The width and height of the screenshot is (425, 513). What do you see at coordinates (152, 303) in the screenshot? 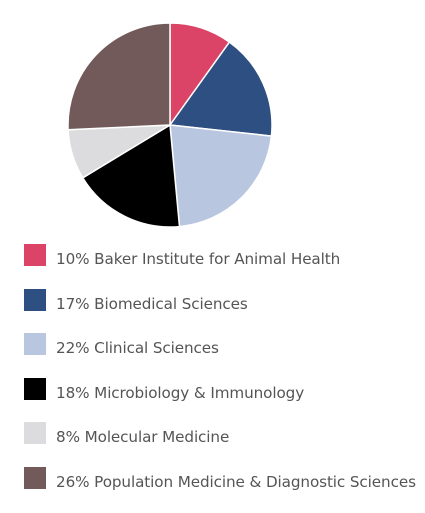
I see `legend-label: 17% Biomedical Sciences` at bounding box center [152, 303].